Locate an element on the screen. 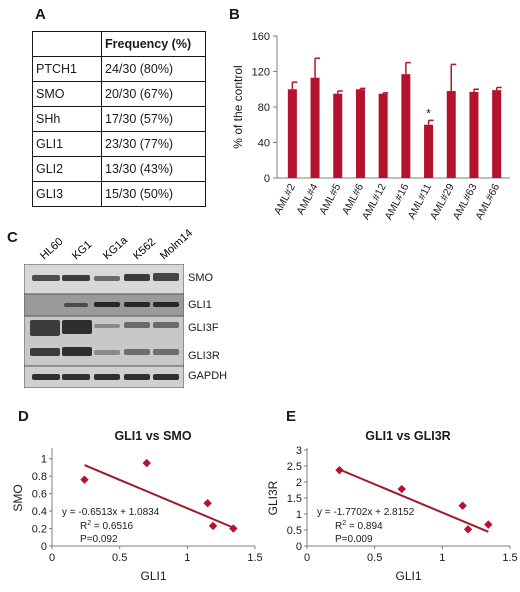 This screenshot has height=592, width=520. panel-label-d: D is located at coordinates (23, 416).